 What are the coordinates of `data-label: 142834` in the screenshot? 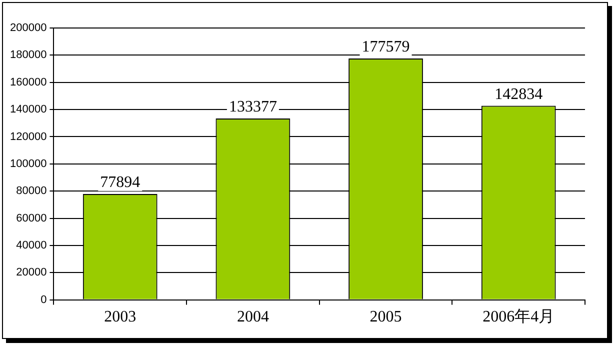 It's located at (518, 94).